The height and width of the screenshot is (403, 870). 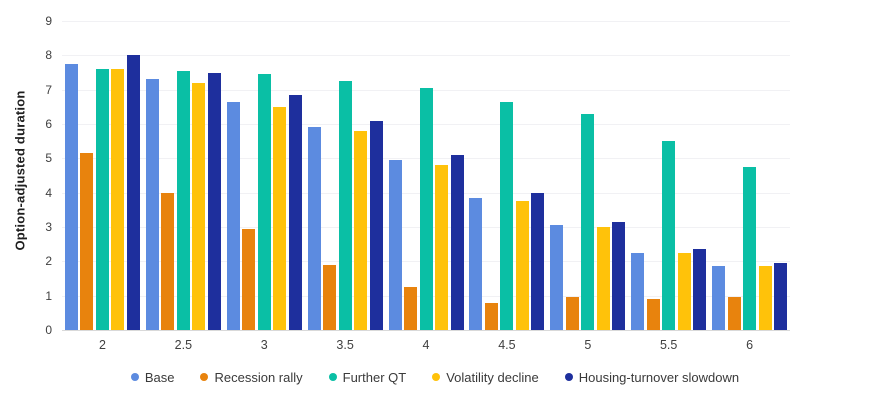 What do you see at coordinates (264, 202) in the screenshot?
I see `bar-further-qt-x3` at bounding box center [264, 202].